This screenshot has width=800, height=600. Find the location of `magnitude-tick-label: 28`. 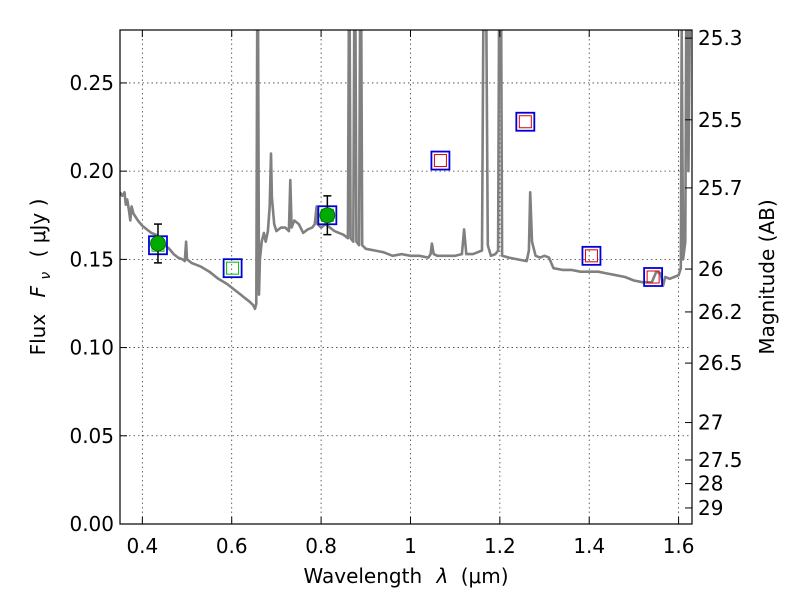

magnitude-tick-label: 28 is located at coordinates (710, 484).